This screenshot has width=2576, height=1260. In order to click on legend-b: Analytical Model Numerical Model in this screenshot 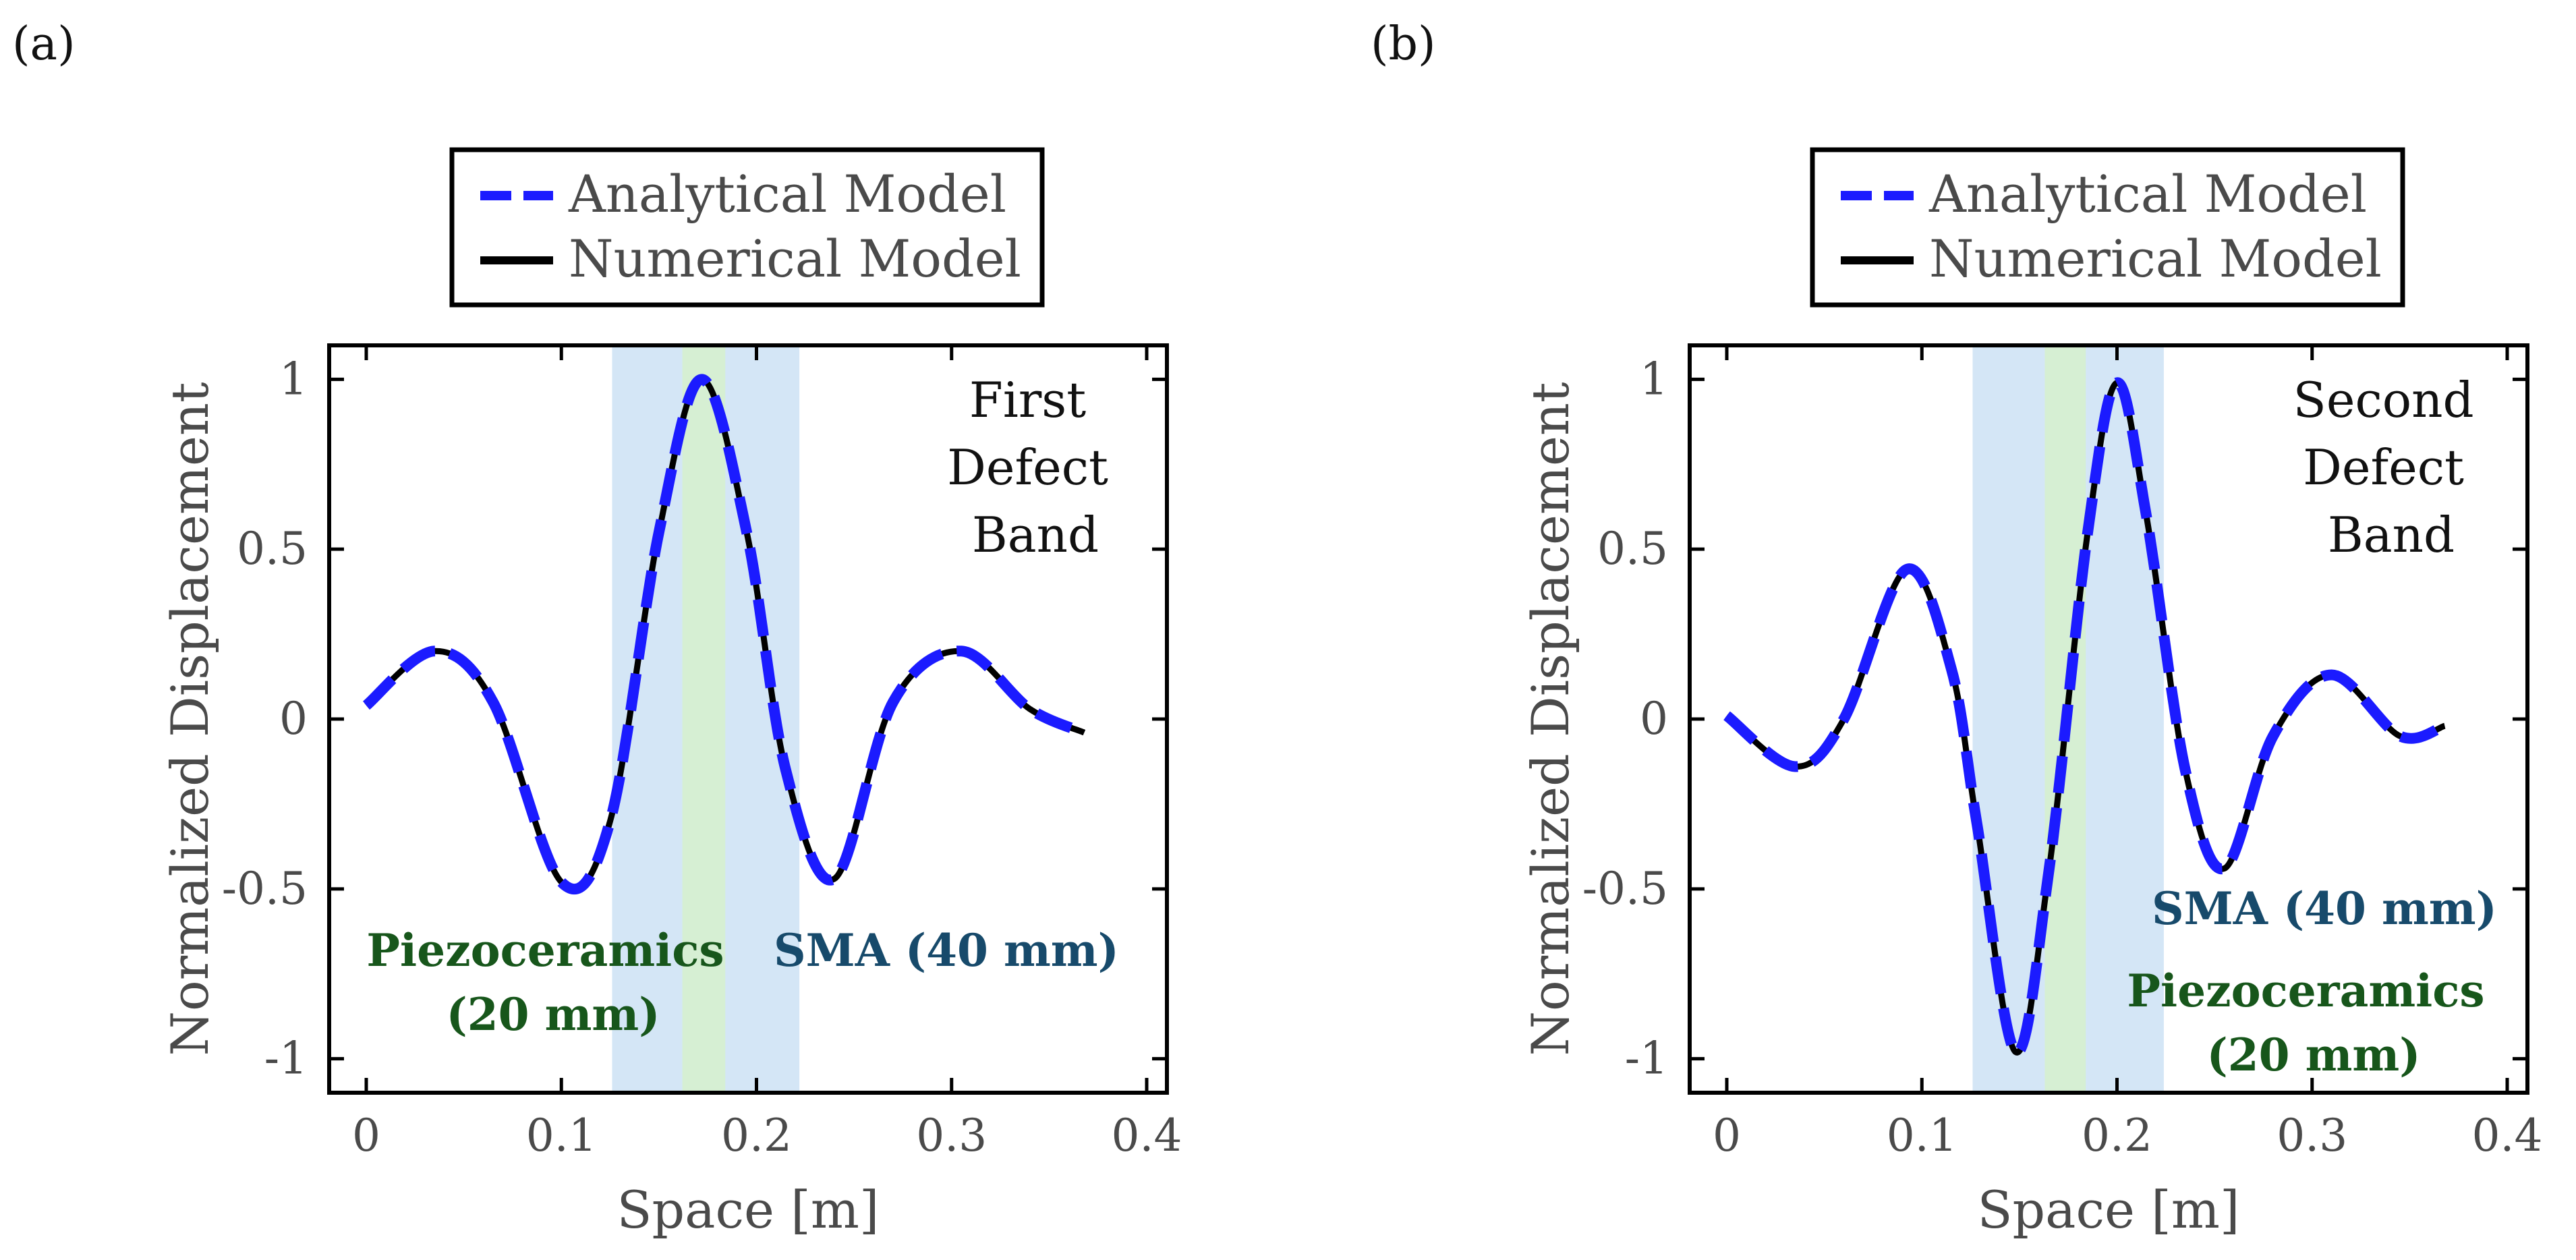, I will do `click(2107, 227)`.